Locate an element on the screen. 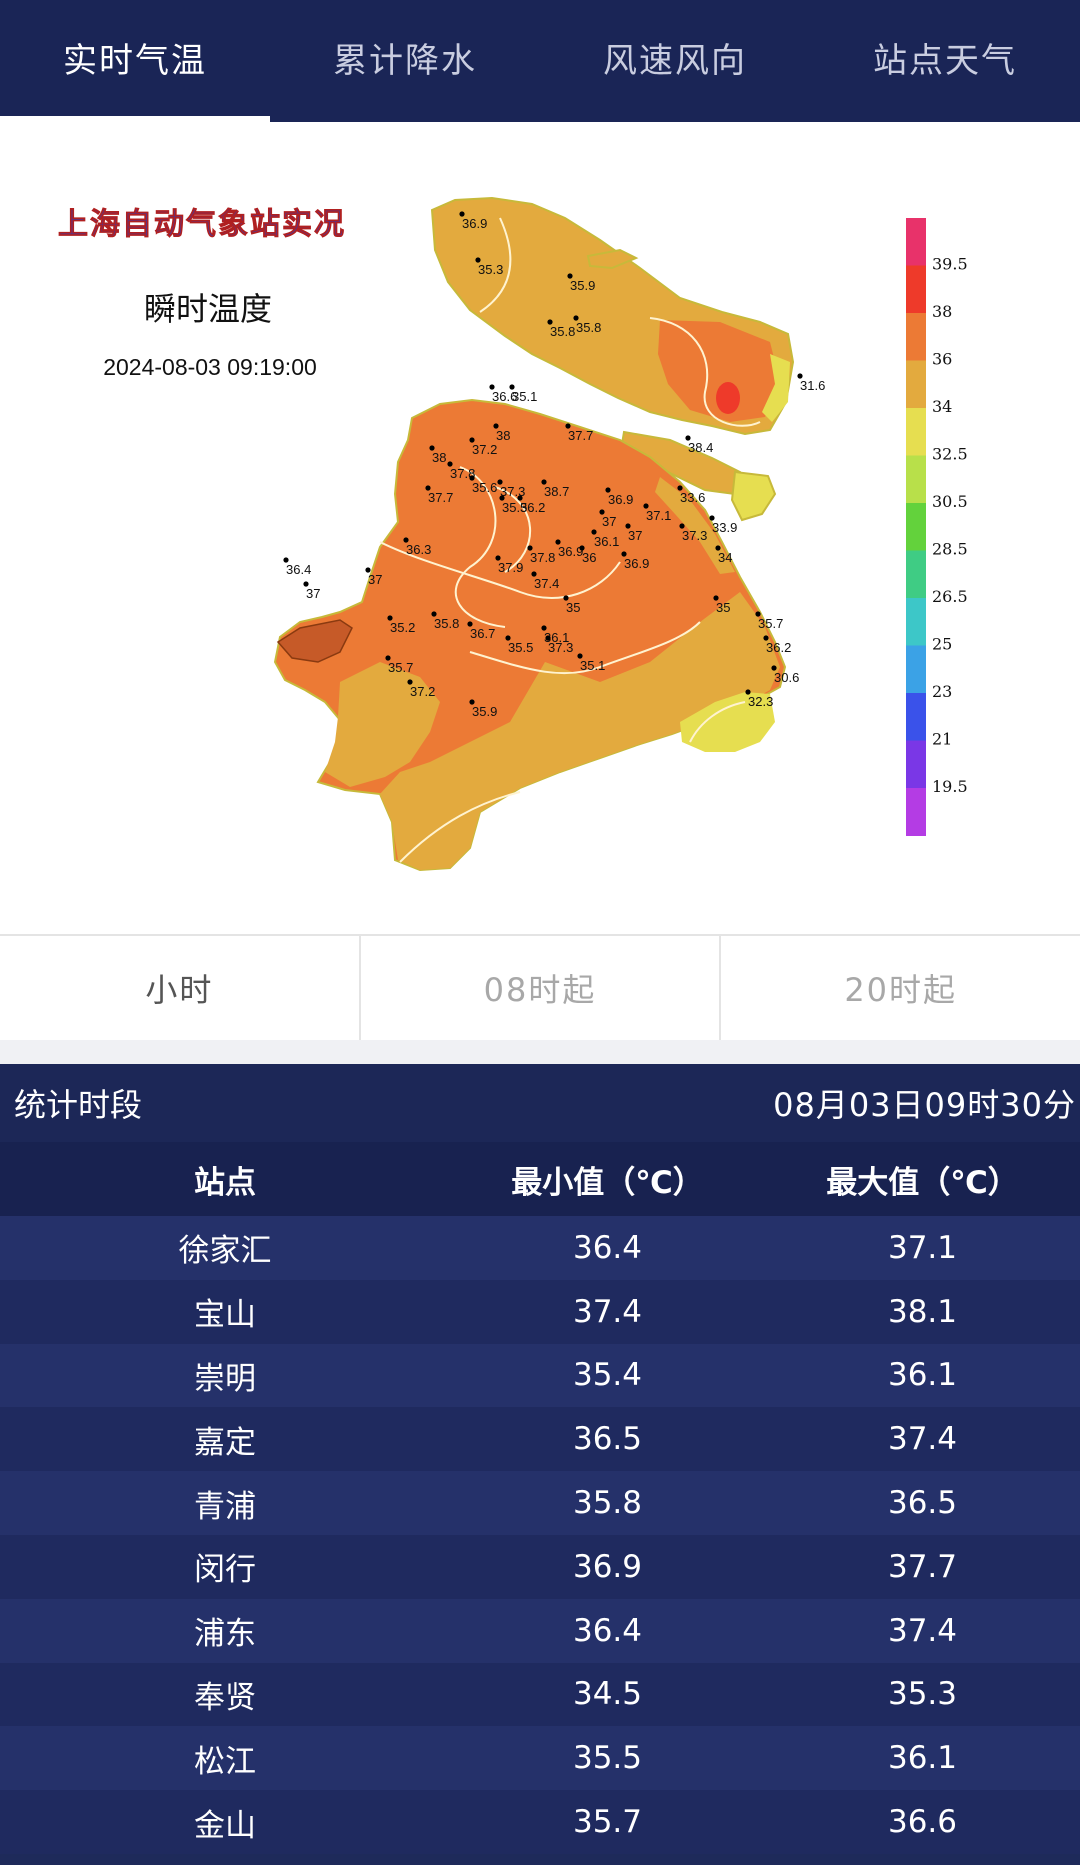  chongming-warm-zone is located at coordinates (719, 371).